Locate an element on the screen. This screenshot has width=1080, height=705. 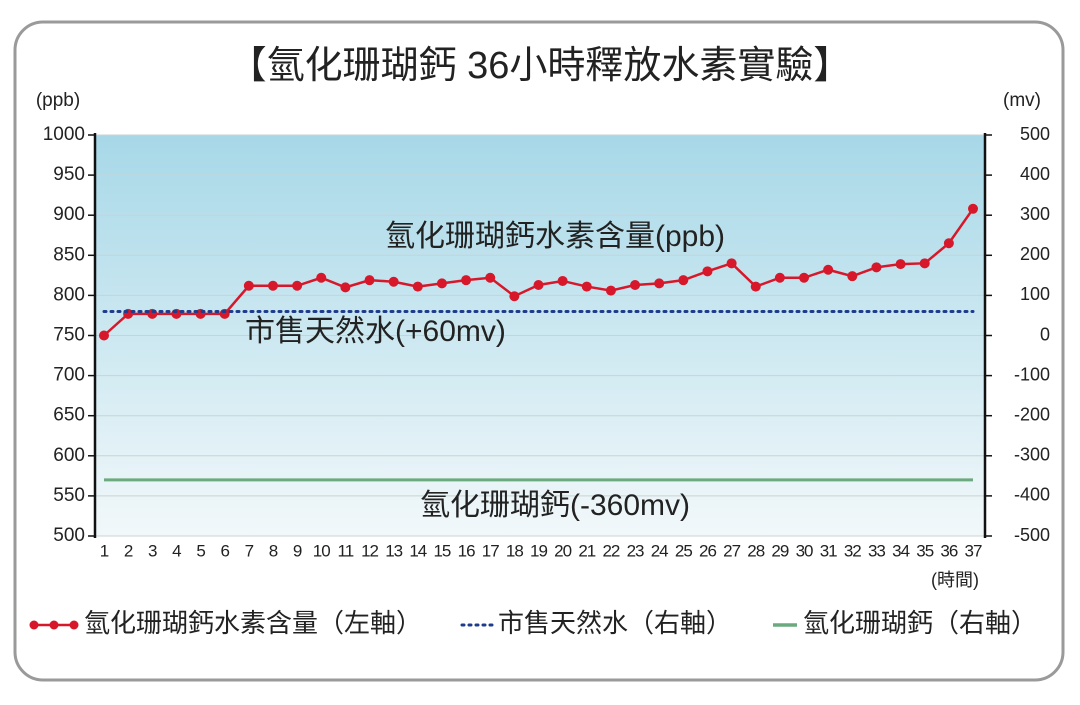
x-tick-label: 8 is located at coordinates (273, 550).